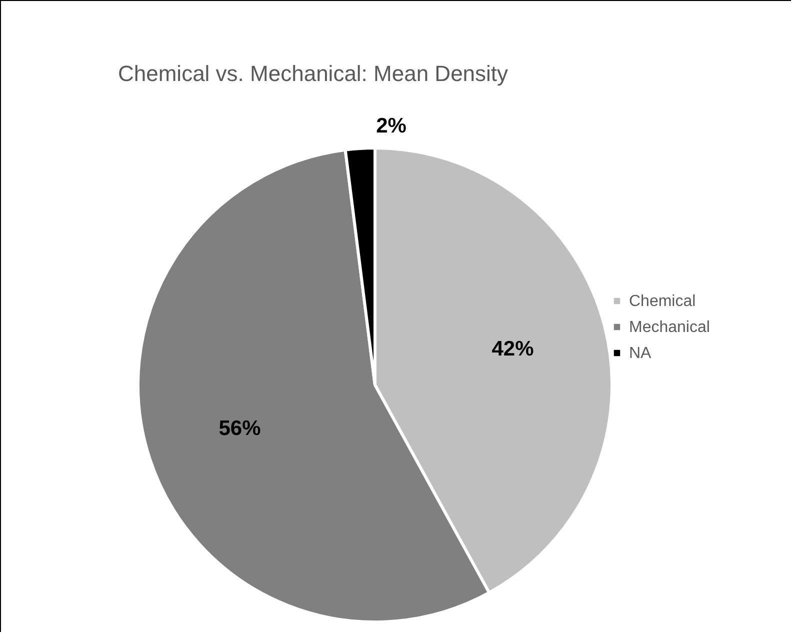 The height and width of the screenshot is (634, 793). What do you see at coordinates (669, 327) in the screenshot?
I see `legend-label: Mechanical` at bounding box center [669, 327].